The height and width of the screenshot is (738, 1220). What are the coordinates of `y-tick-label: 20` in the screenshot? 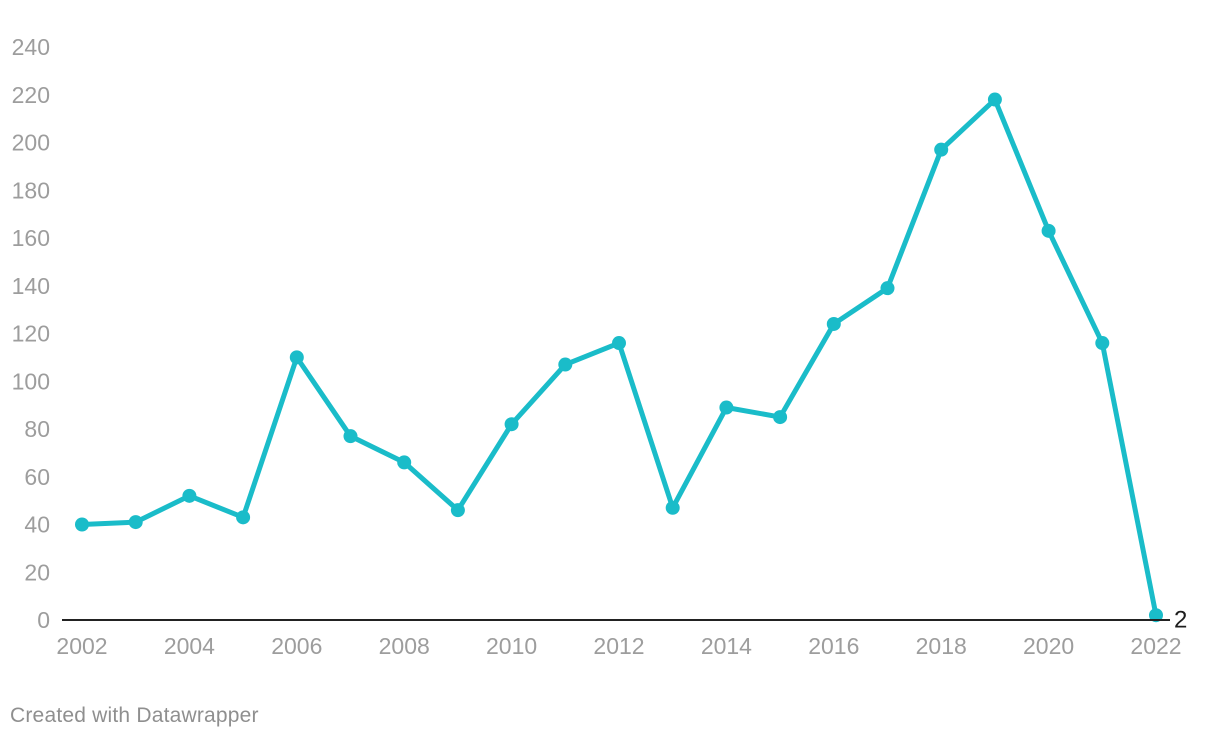 It's located at (37, 572).